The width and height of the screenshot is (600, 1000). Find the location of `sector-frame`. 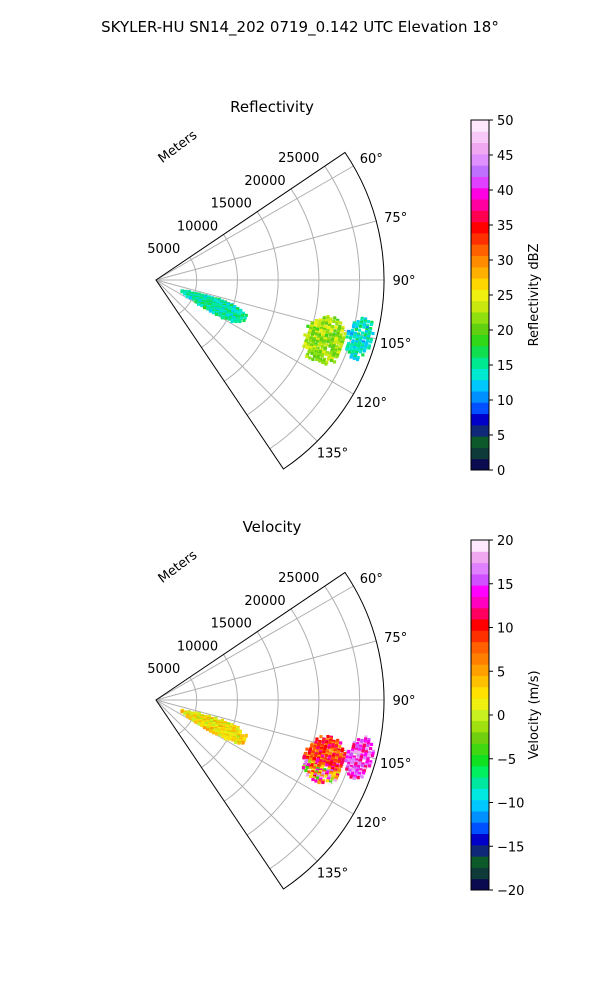

sector-frame is located at coordinates (270, 730).